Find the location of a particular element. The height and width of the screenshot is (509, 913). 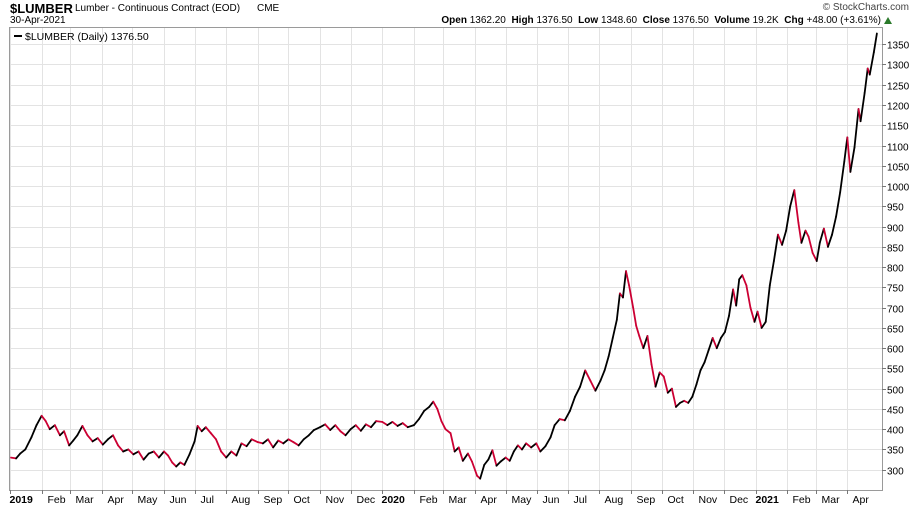

y-tick-label: 1050 is located at coordinates (898, 168).